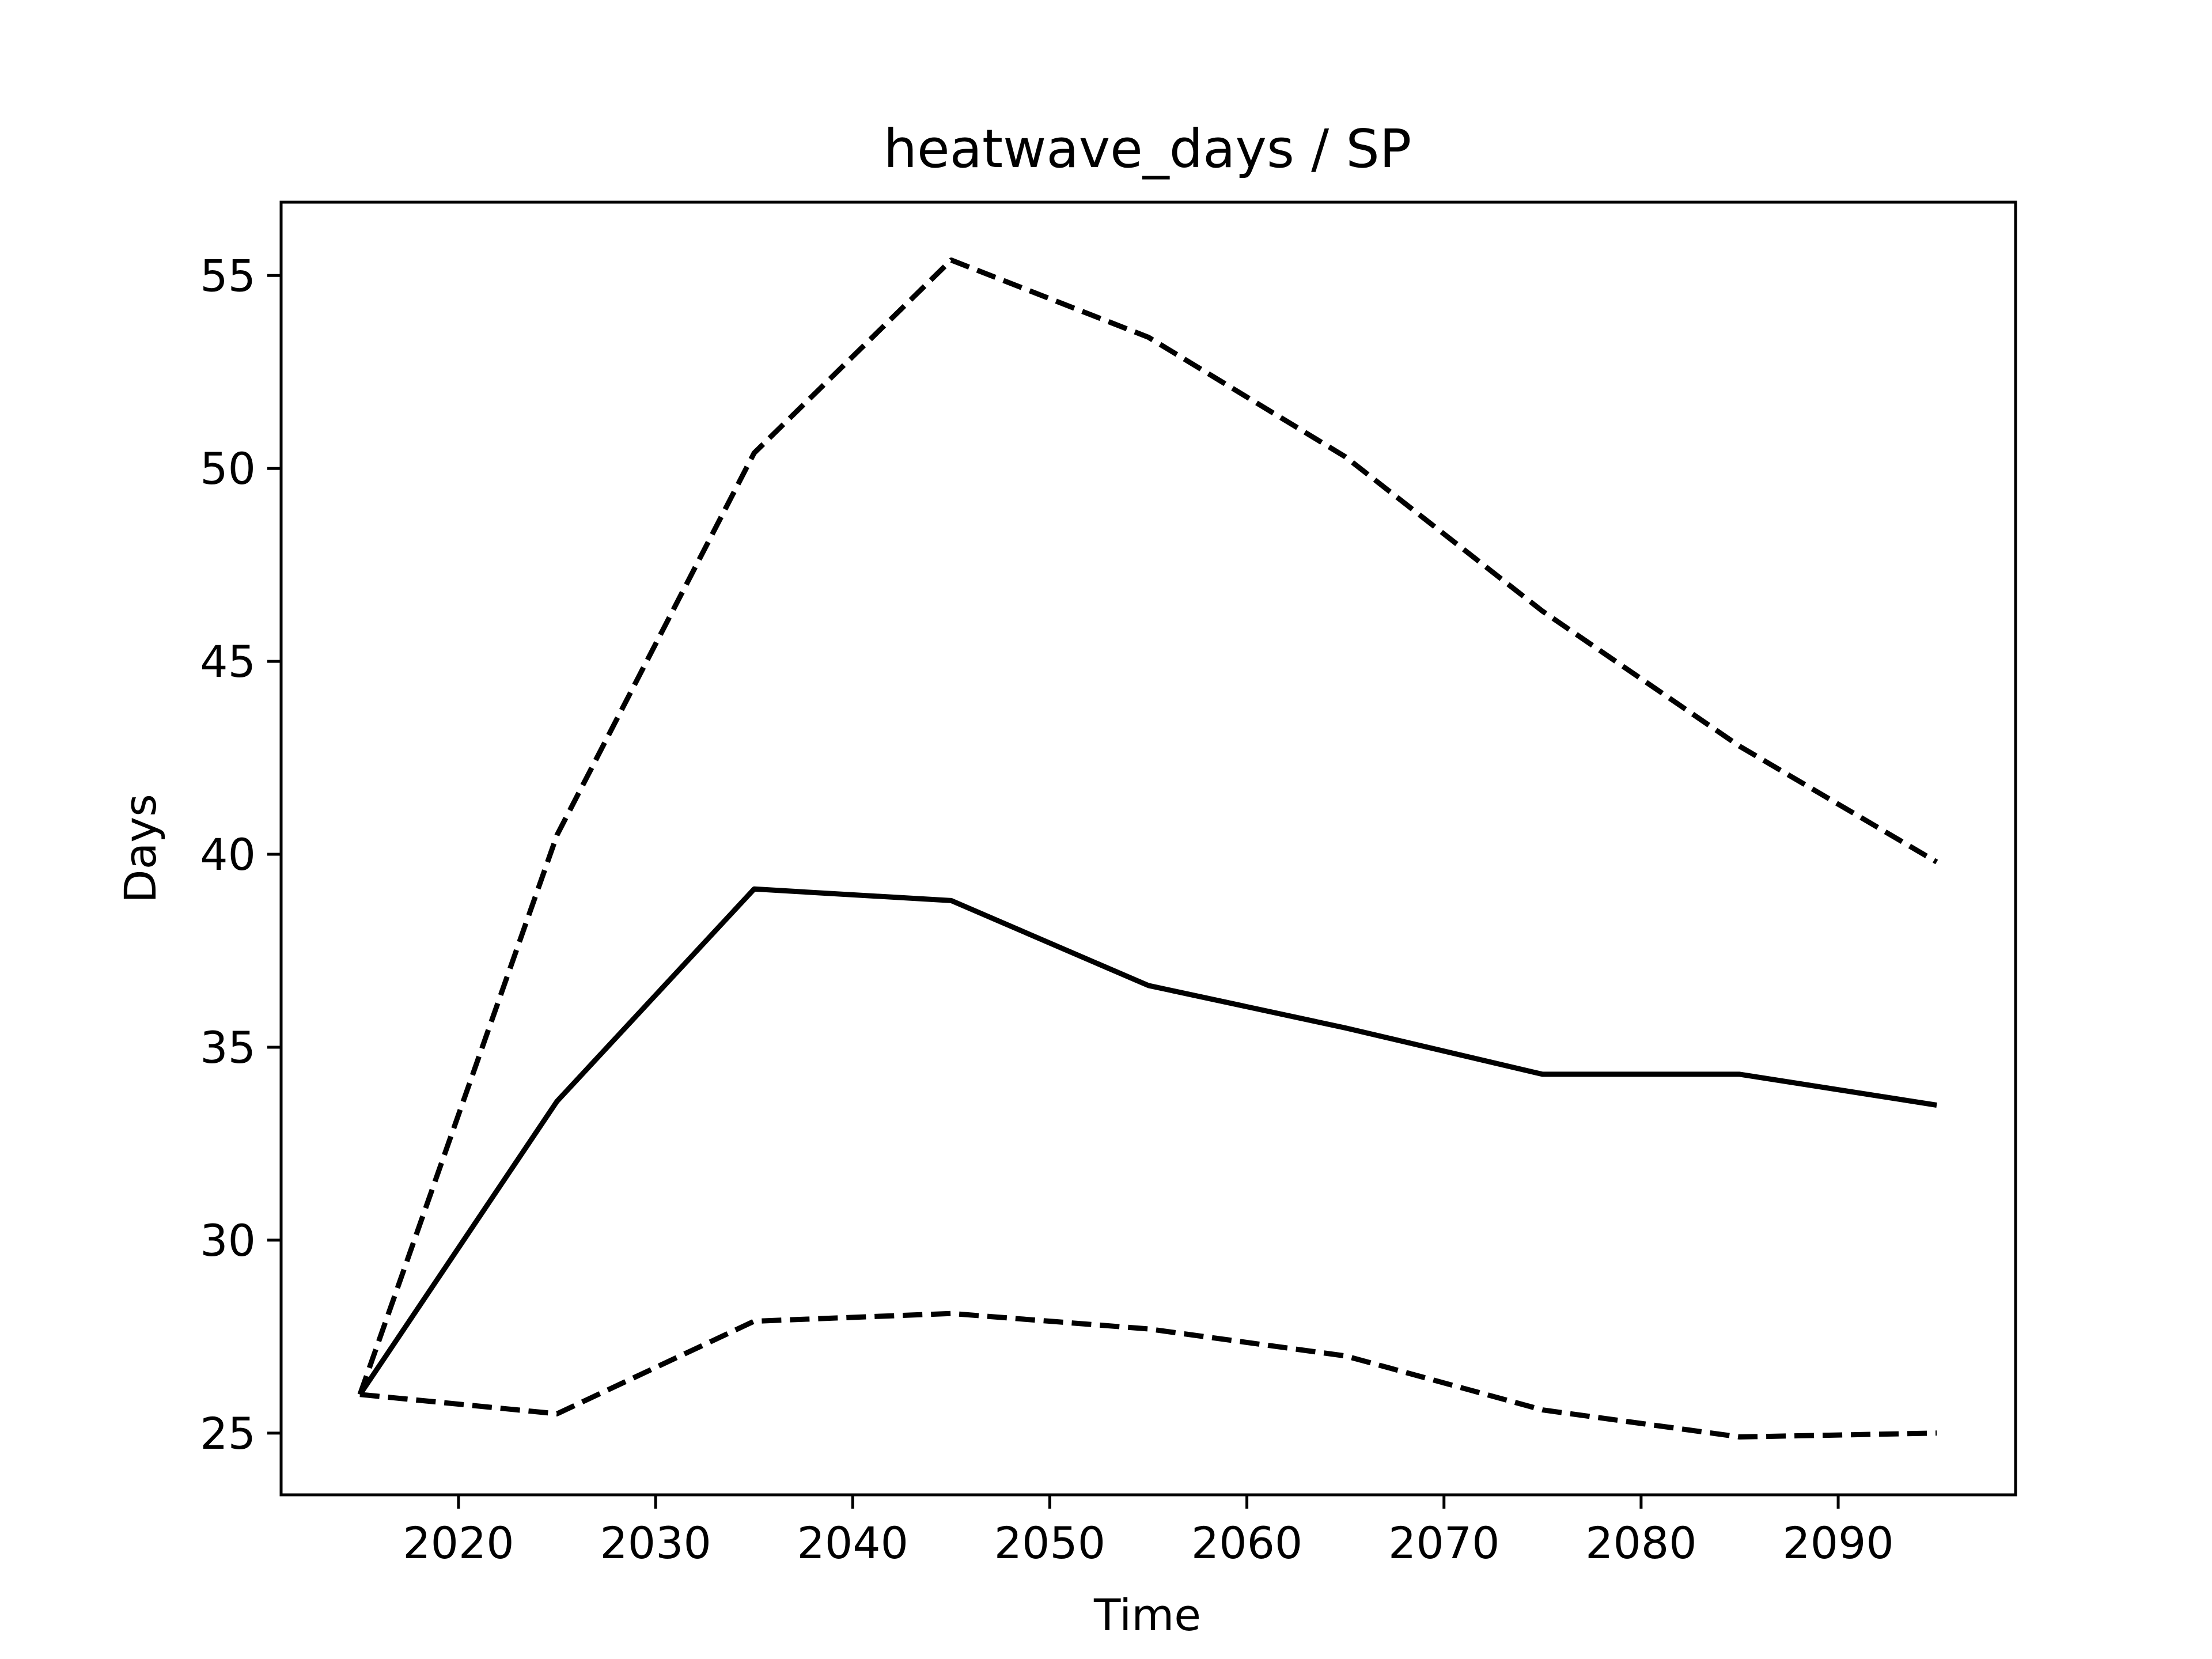  What do you see at coordinates (1247, 1543) in the screenshot?
I see `x-tick-label: 2060` at bounding box center [1247, 1543].